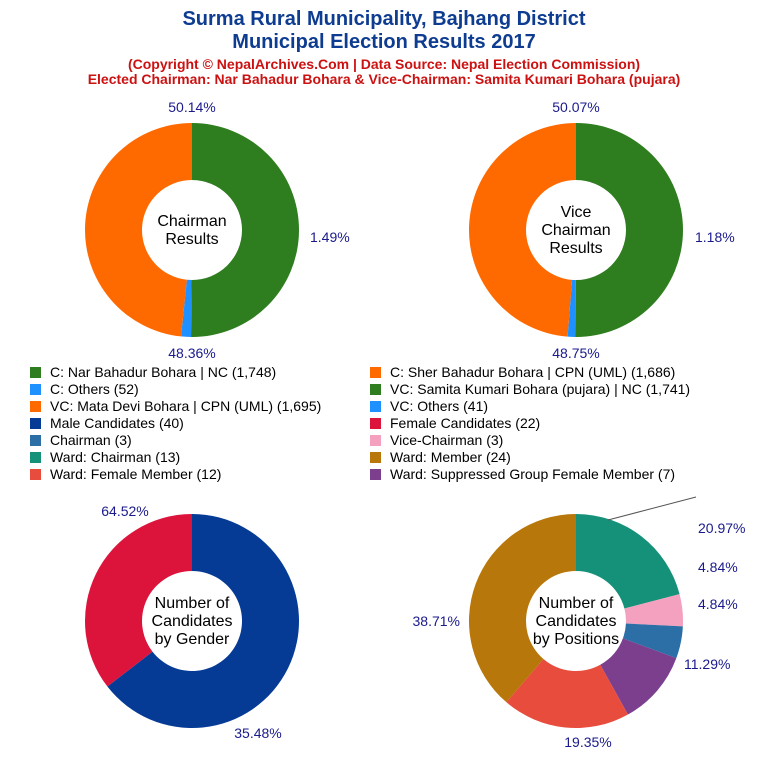 This screenshot has height=768, width=768. I want to click on legend-label: Male Candidates (40), so click(117, 423).